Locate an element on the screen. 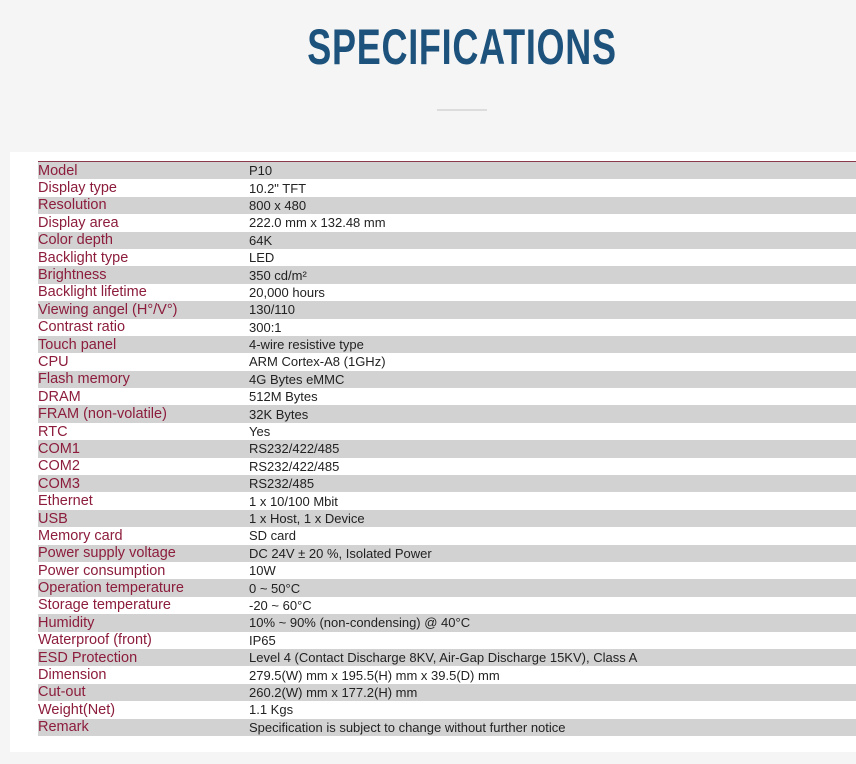 The width and height of the screenshot is (856, 764). spec-value: DC 24V ± 20 %, Isolated Power is located at coordinates (340, 553).